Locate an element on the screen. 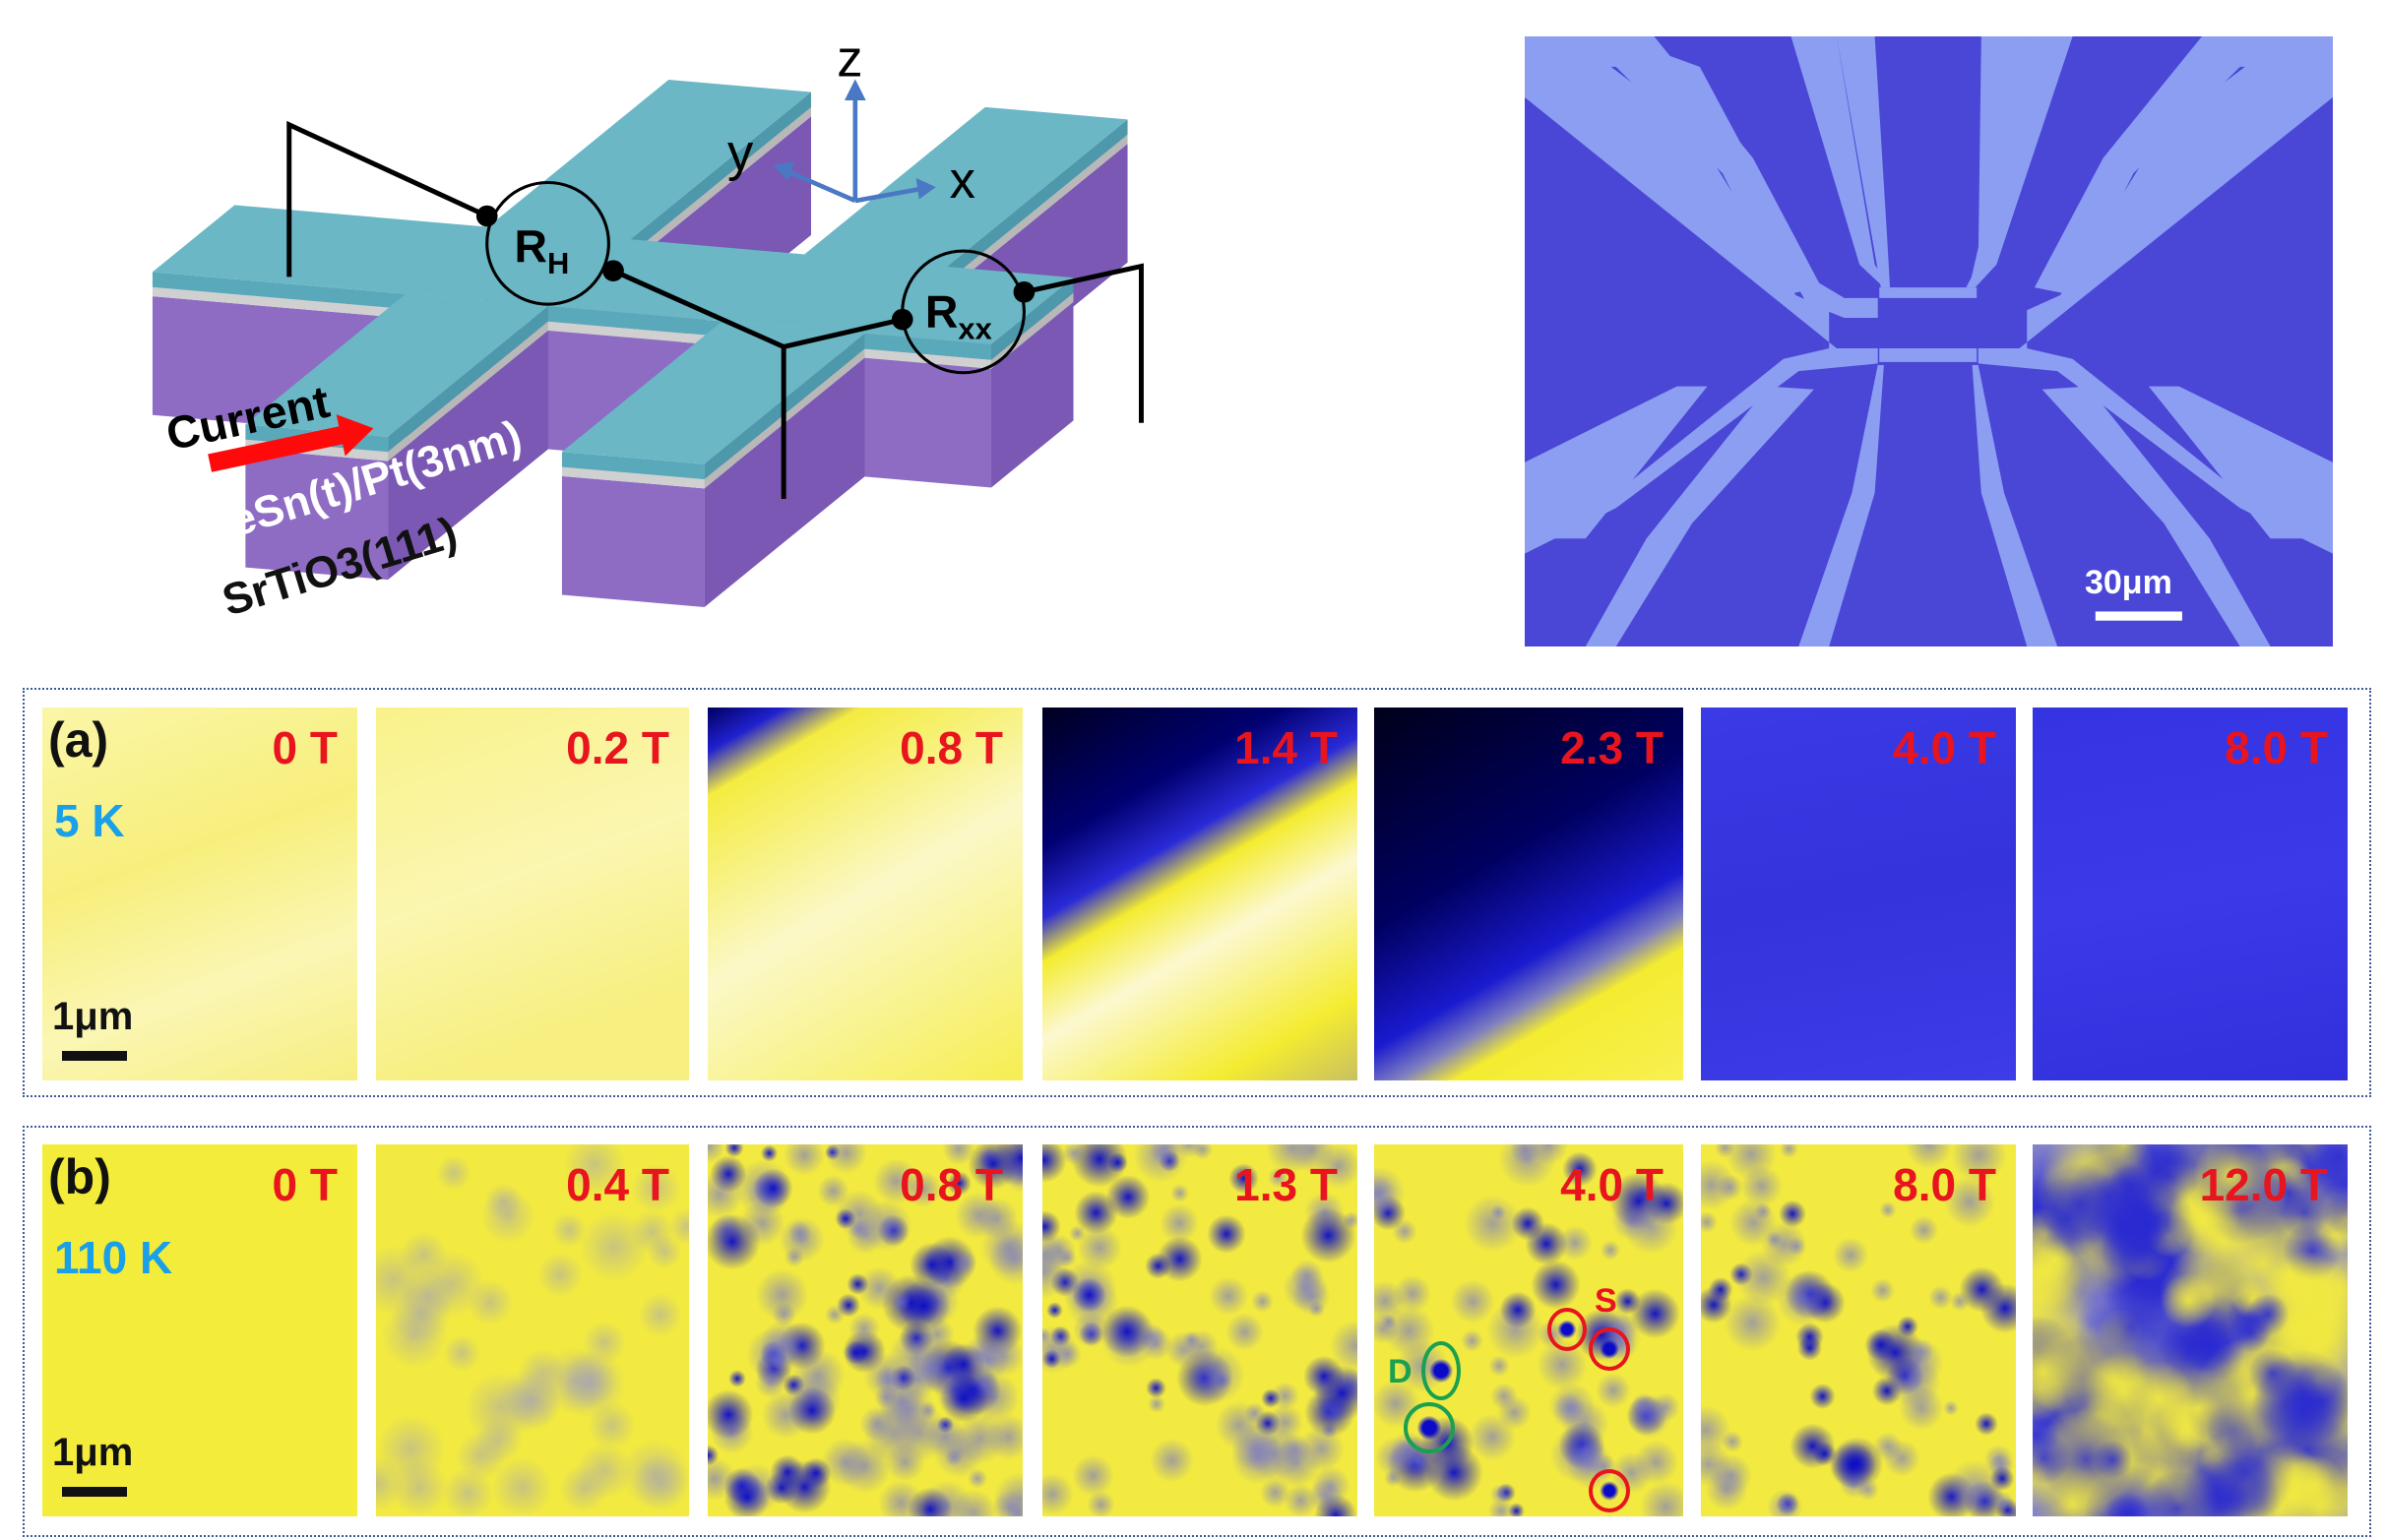 The height and width of the screenshot is (1540, 2386). temperature-label: 110 K is located at coordinates (113, 1257).